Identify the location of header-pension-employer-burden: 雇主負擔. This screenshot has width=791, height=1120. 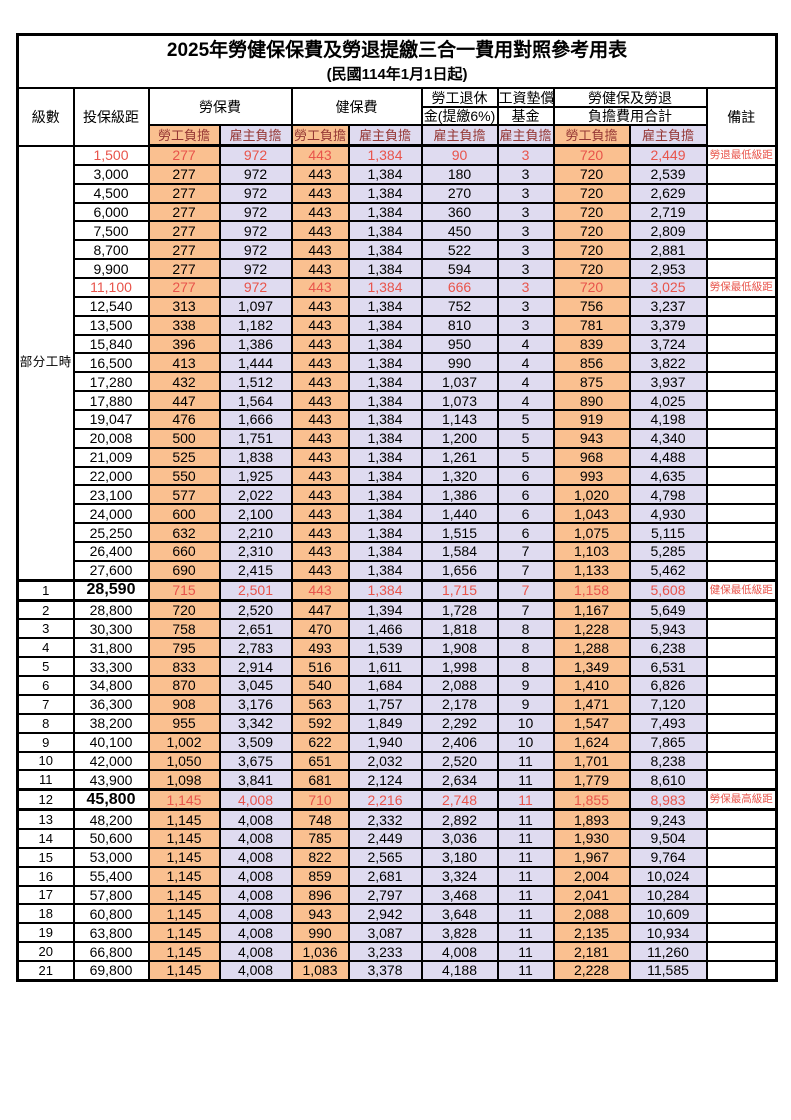
(459, 135).